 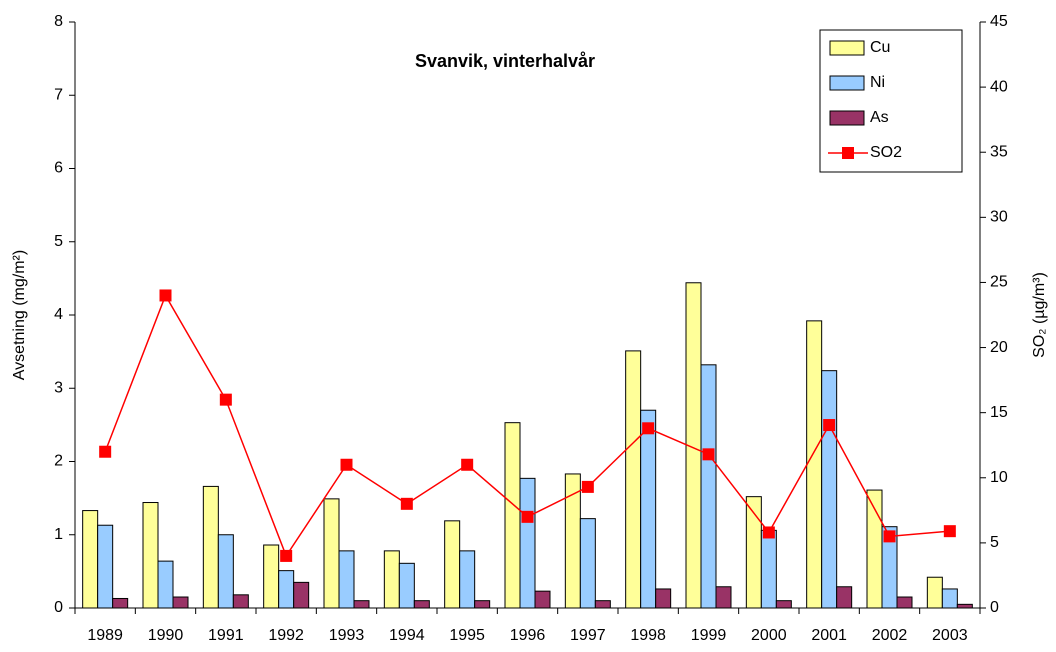 I want to click on y-tick-label: 8, so click(x=58, y=21).